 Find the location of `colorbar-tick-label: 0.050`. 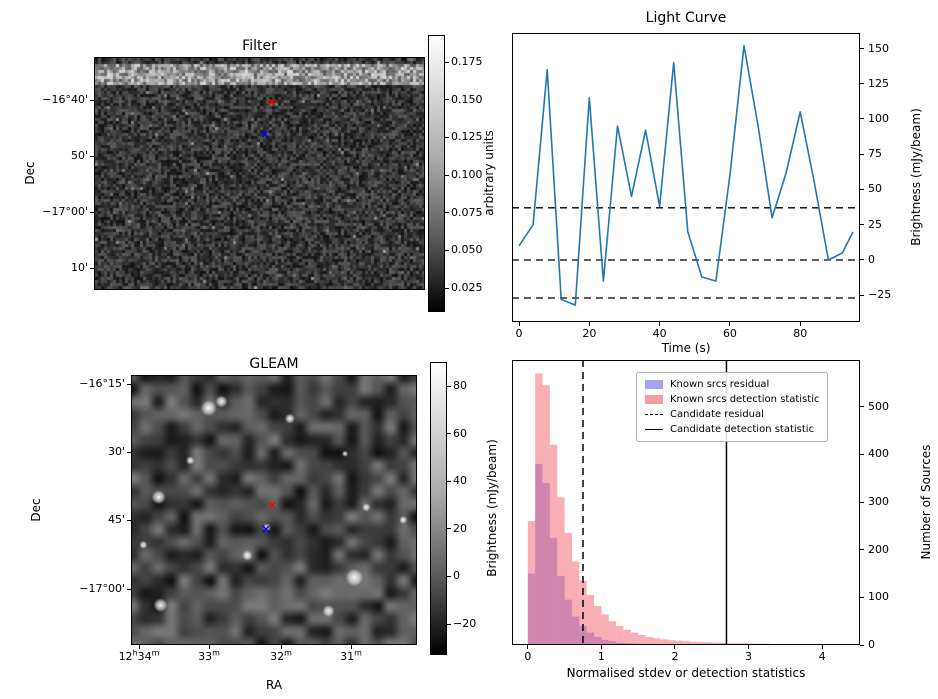

colorbar-tick-label: 0.050 is located at coordinates (467, 250).